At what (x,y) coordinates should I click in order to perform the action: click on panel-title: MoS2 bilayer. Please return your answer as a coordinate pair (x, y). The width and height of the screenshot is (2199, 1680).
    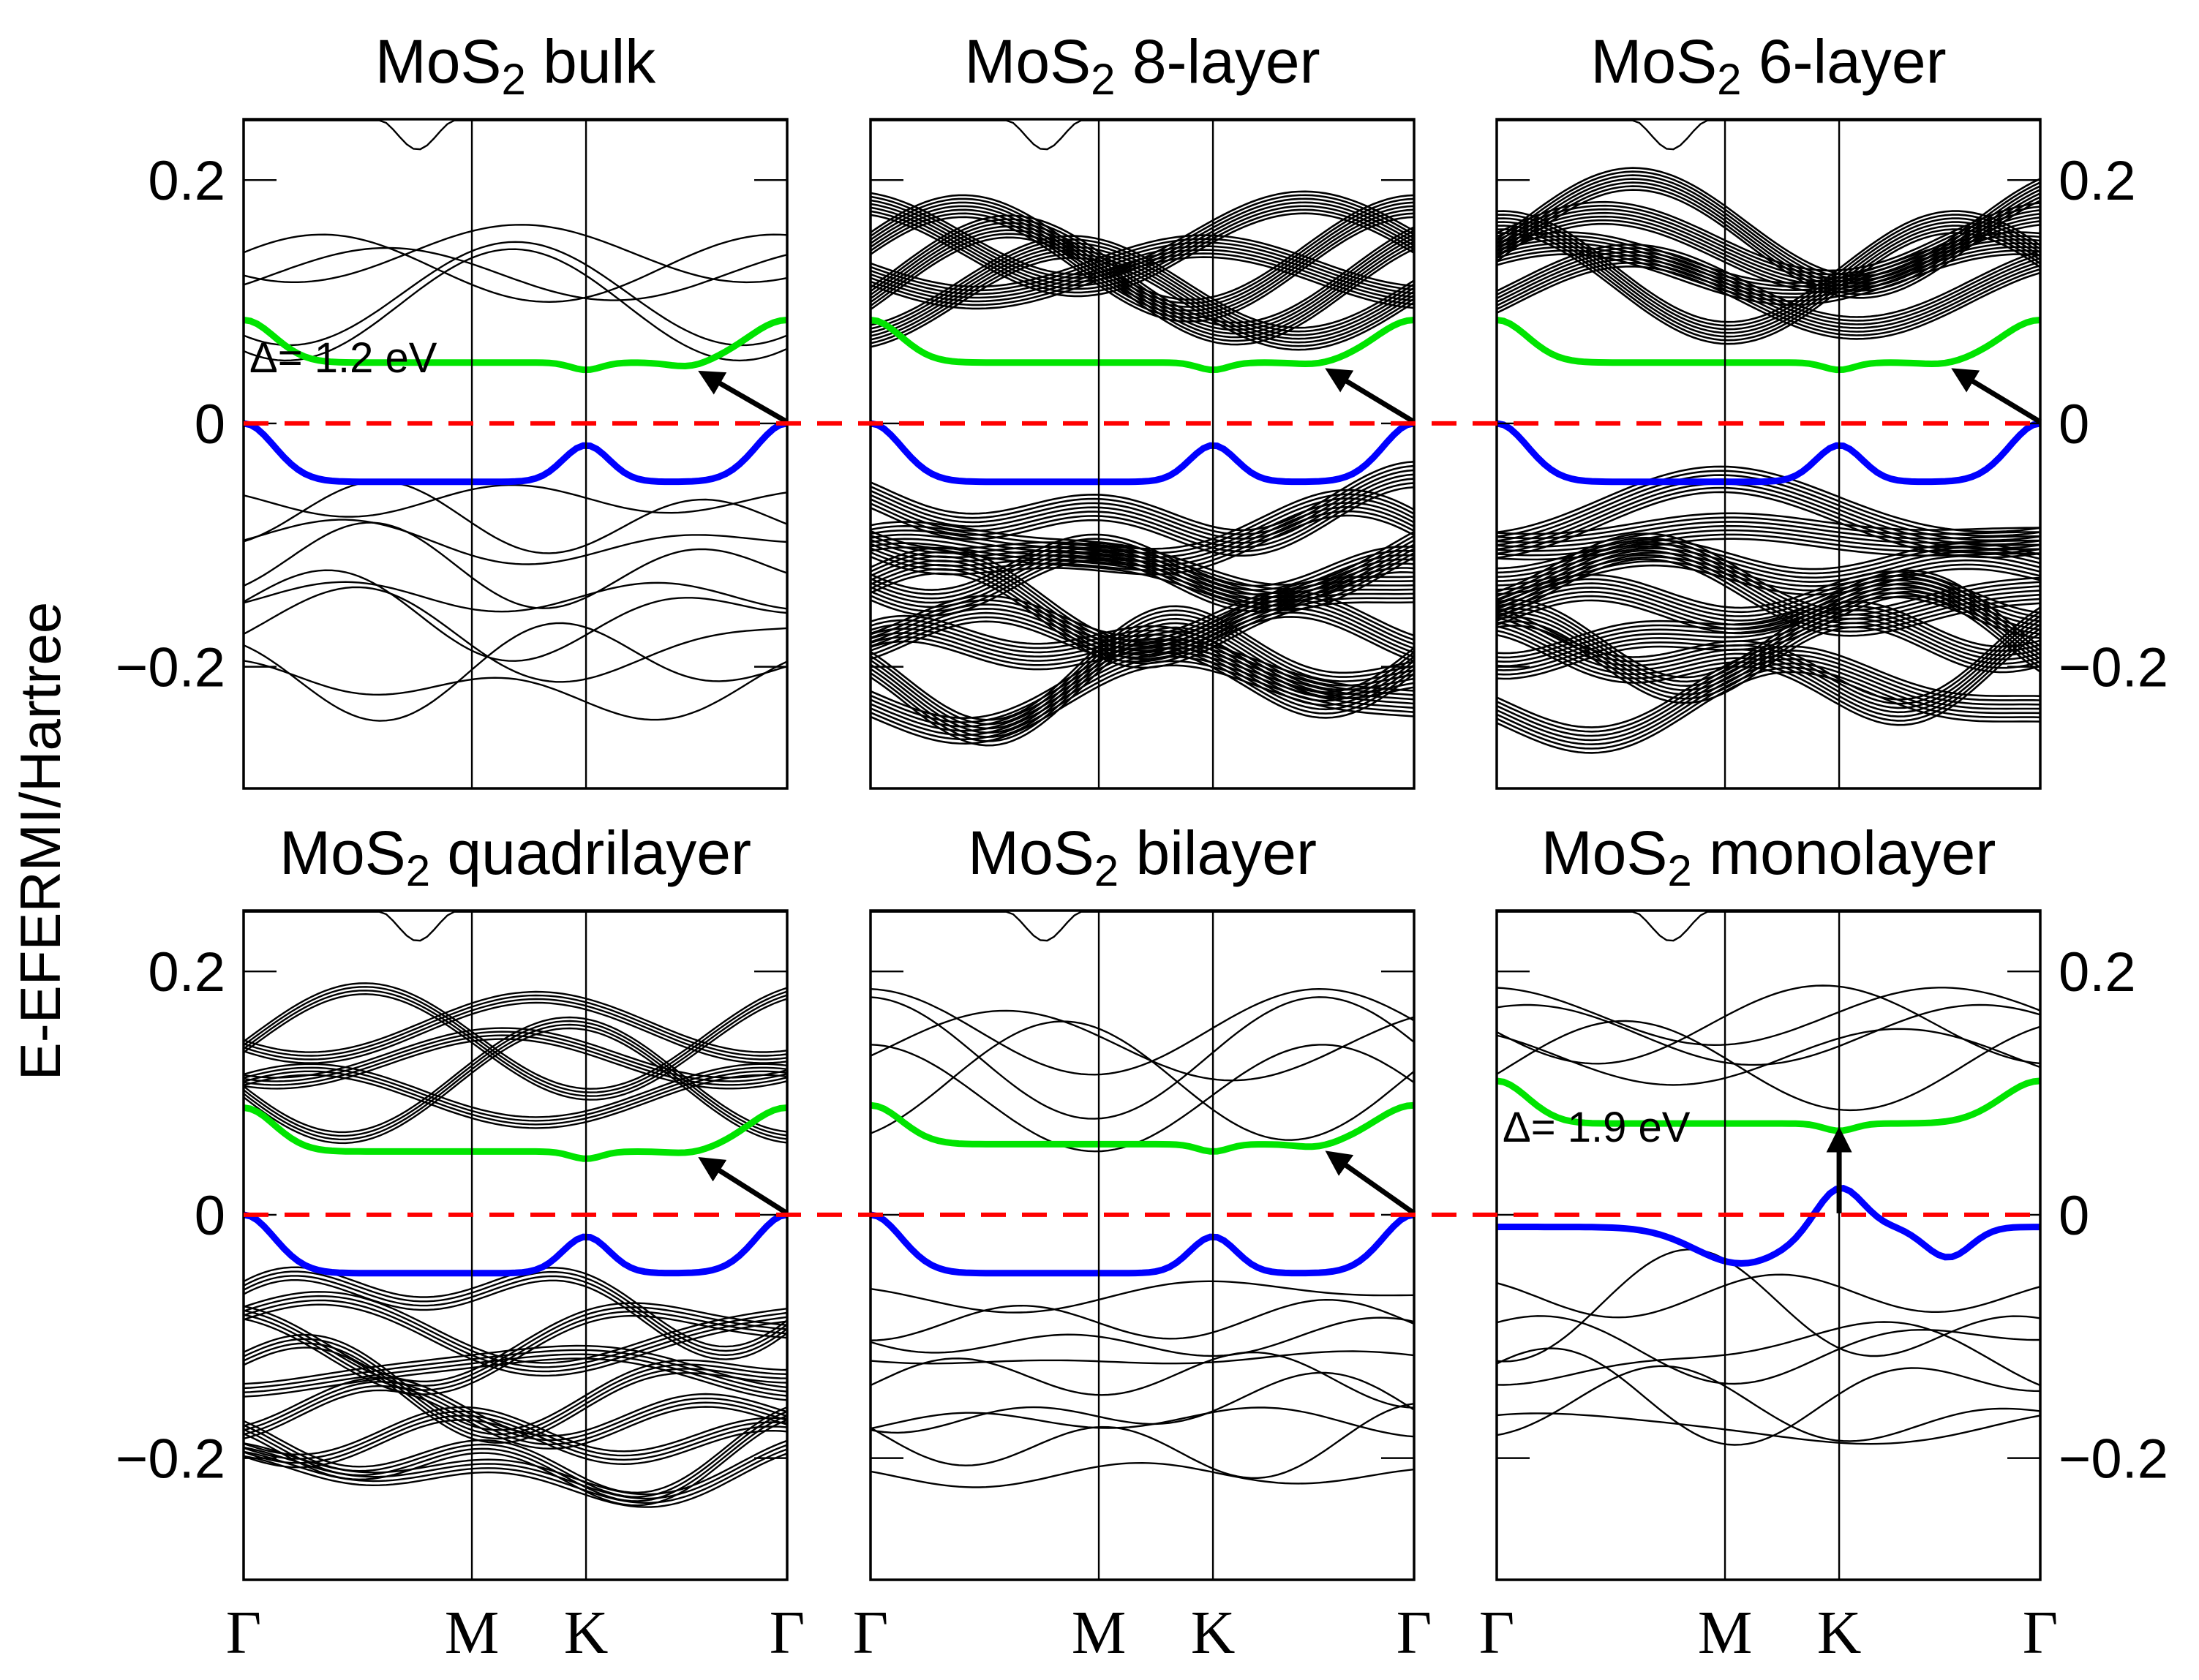
    Looking at the image, I should click on (1142, 857).